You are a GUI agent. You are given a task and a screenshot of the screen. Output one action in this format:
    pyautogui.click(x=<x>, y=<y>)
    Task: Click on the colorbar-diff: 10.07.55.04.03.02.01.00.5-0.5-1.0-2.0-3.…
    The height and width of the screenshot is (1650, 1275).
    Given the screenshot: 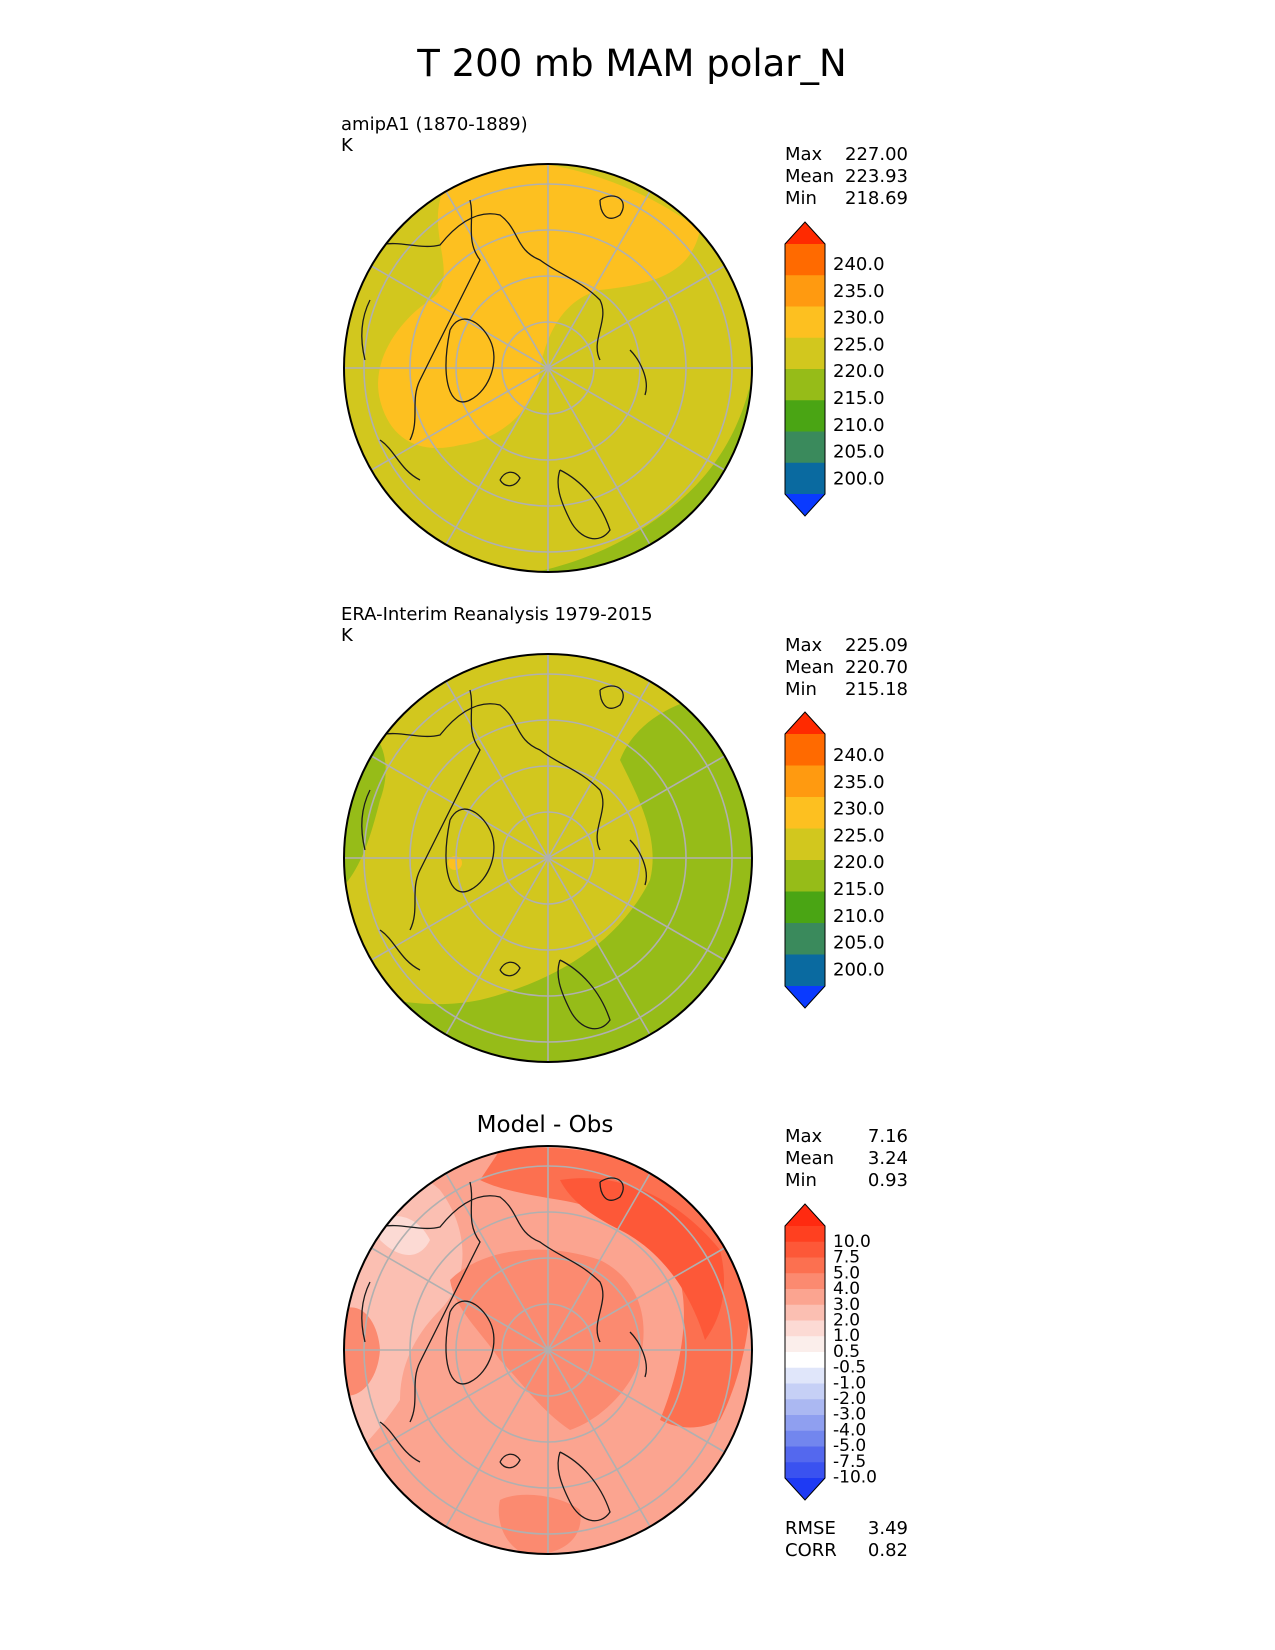 What is the action you would take?
    pyautogui.click(x=830, y=1352)
    